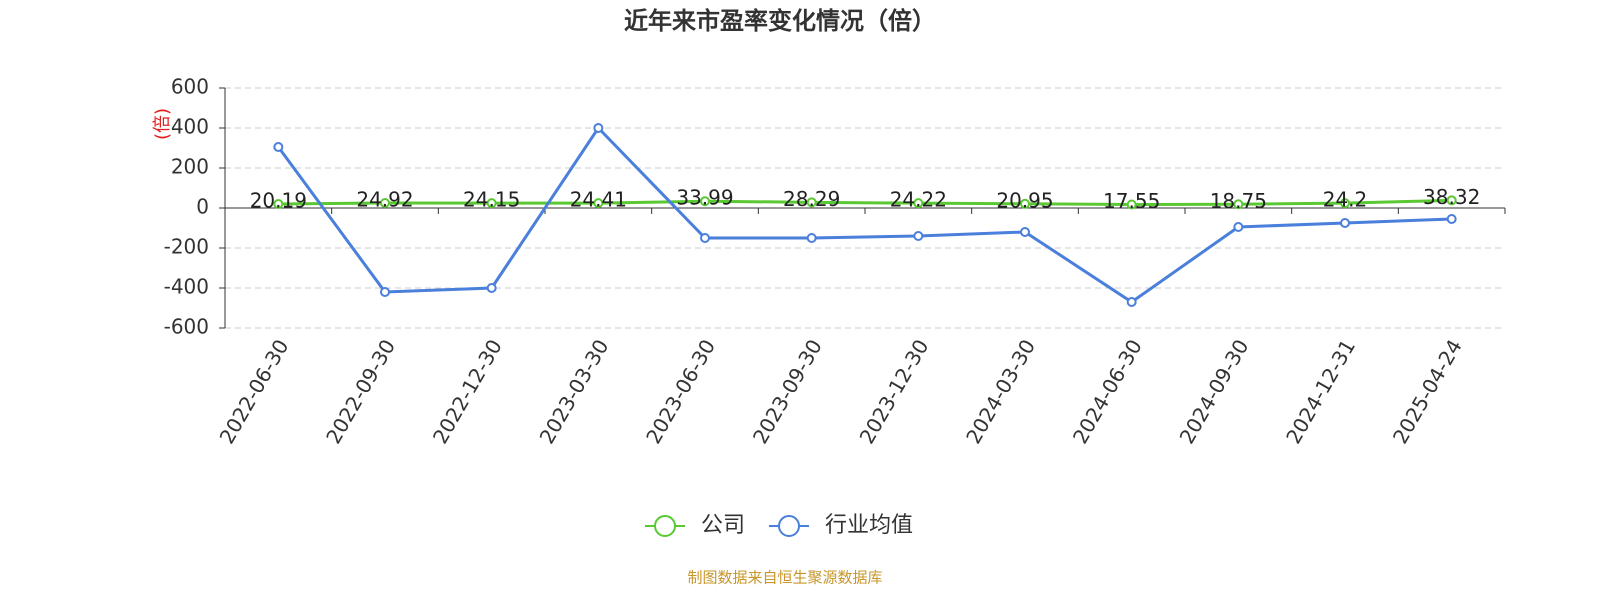 The image size is (1600, 604). What do you see at coordinates (784, 578) in the screenshot?
I see `source-note: 制图数据来自恒生聚源数据库` at bounding box center [784, 578].